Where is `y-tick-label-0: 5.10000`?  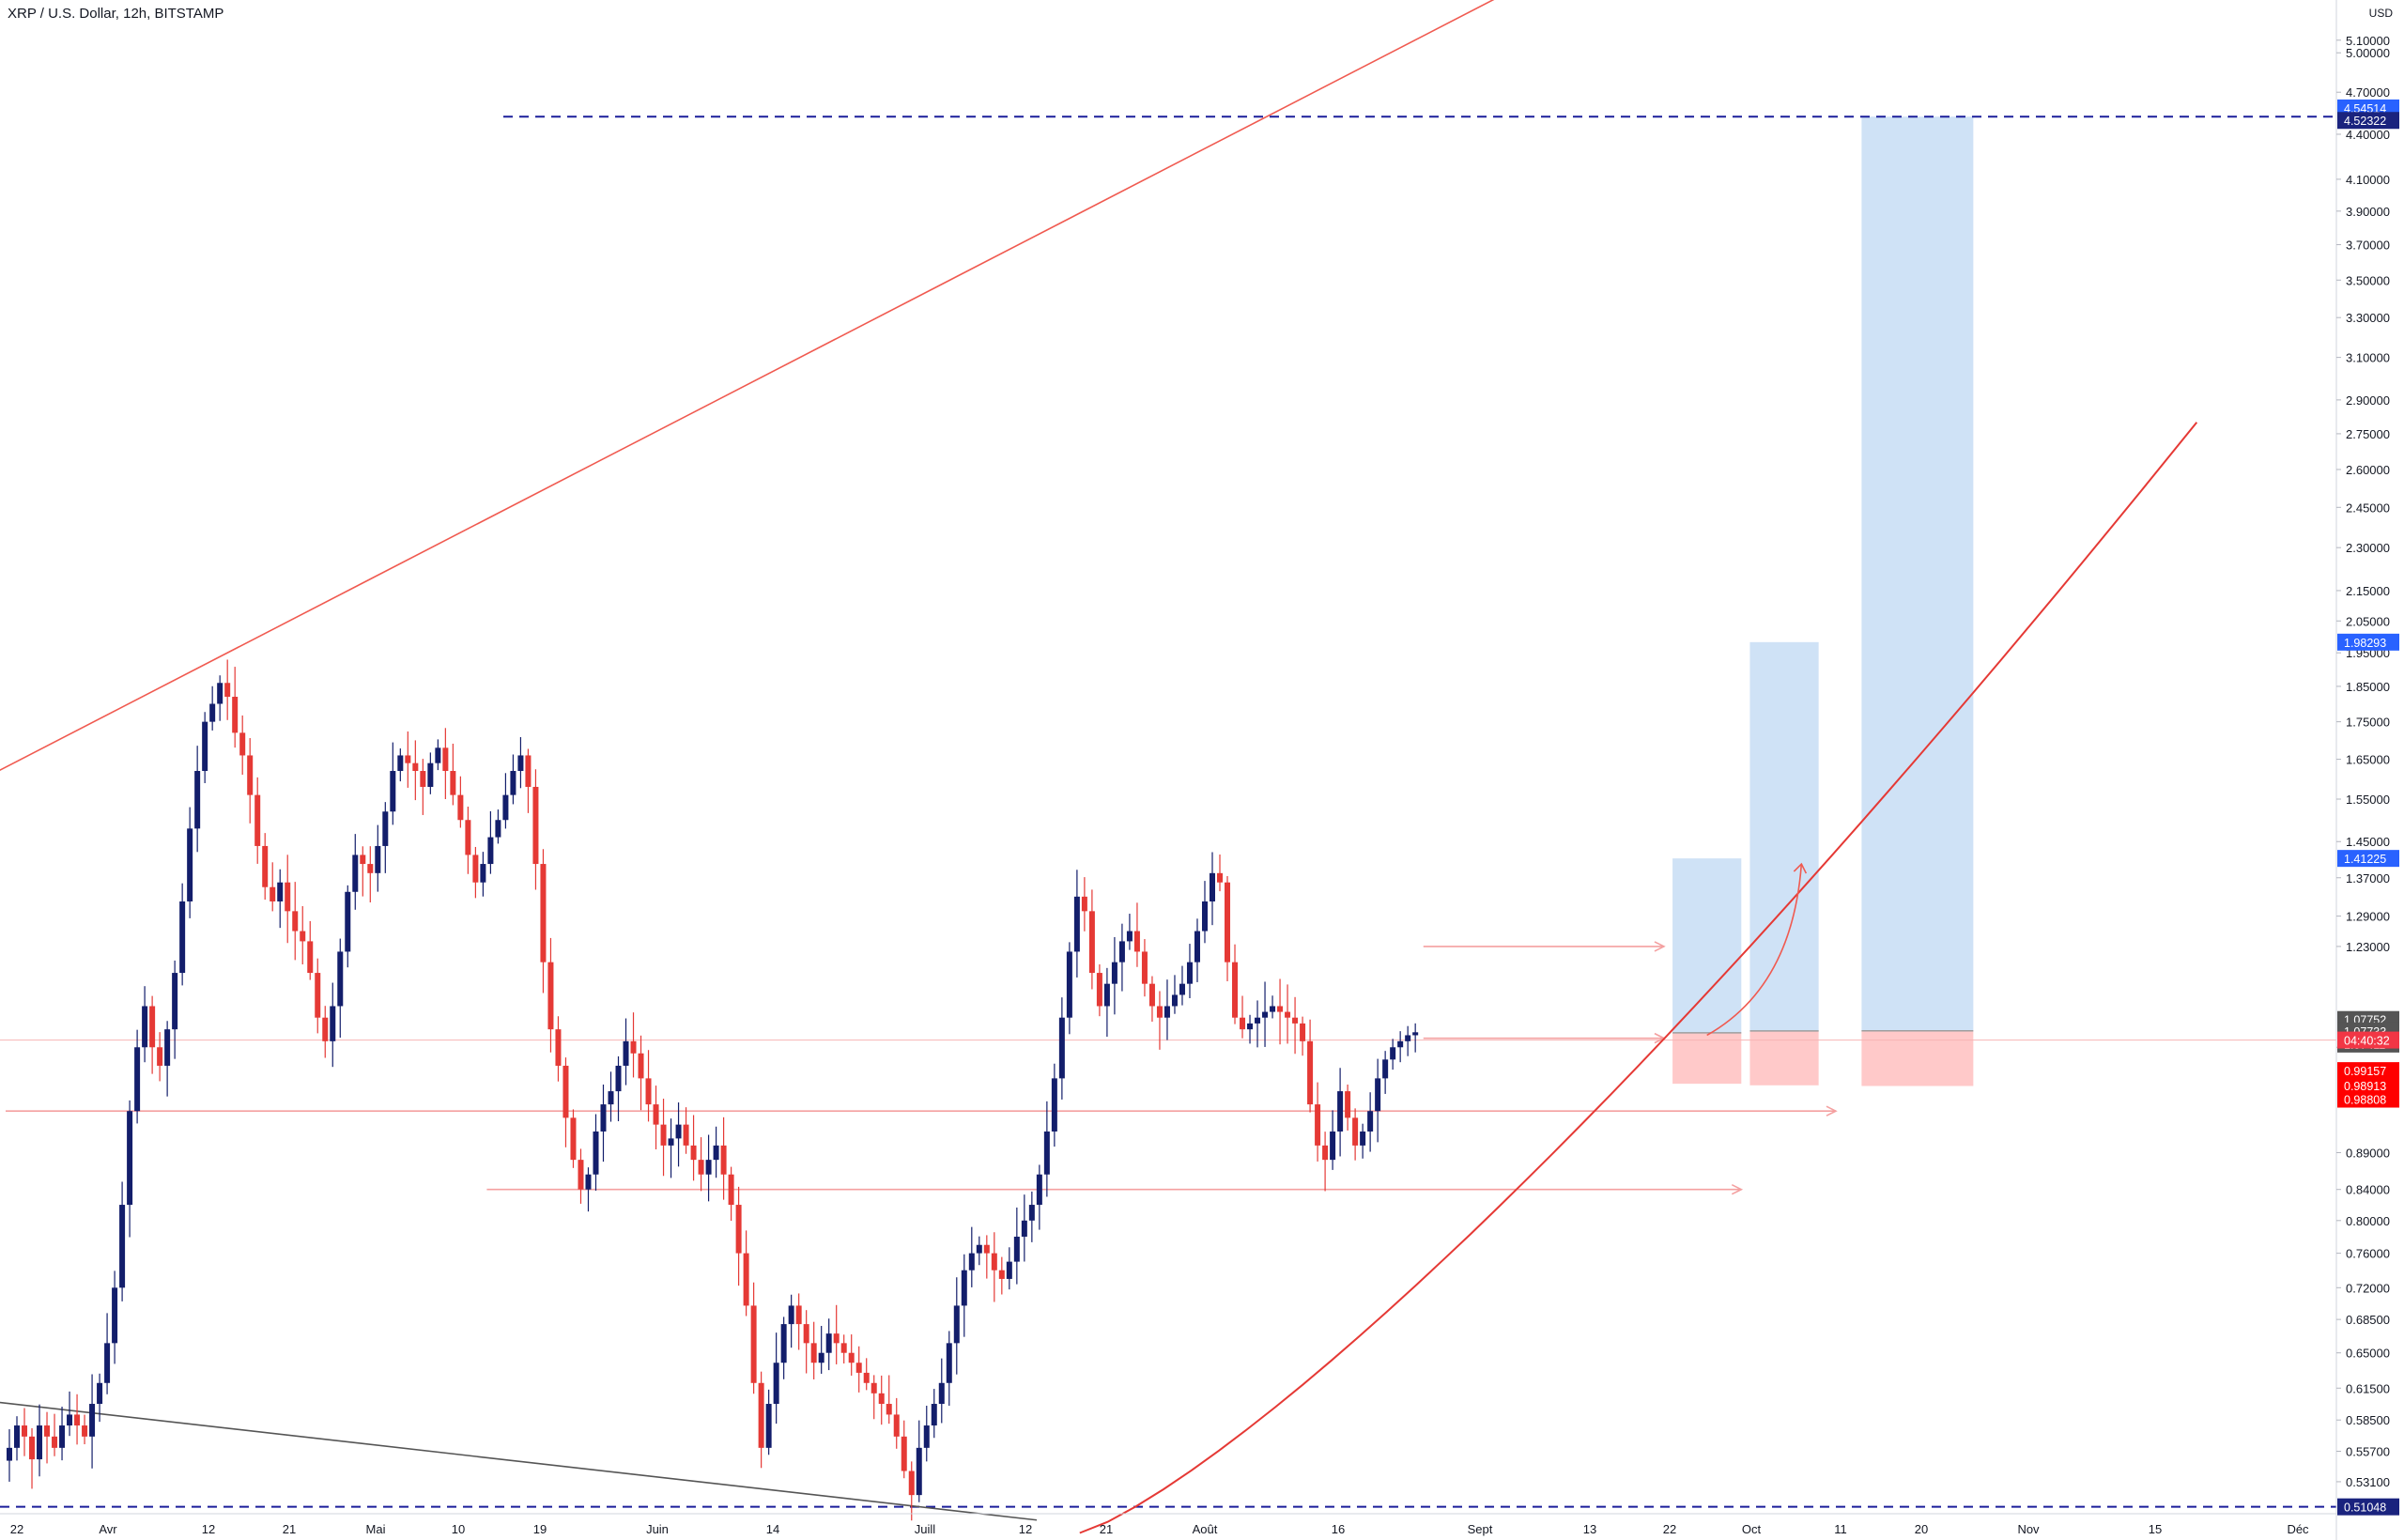
y-tick-label-0: 5.10000 is located at coordinates (2368, 41).